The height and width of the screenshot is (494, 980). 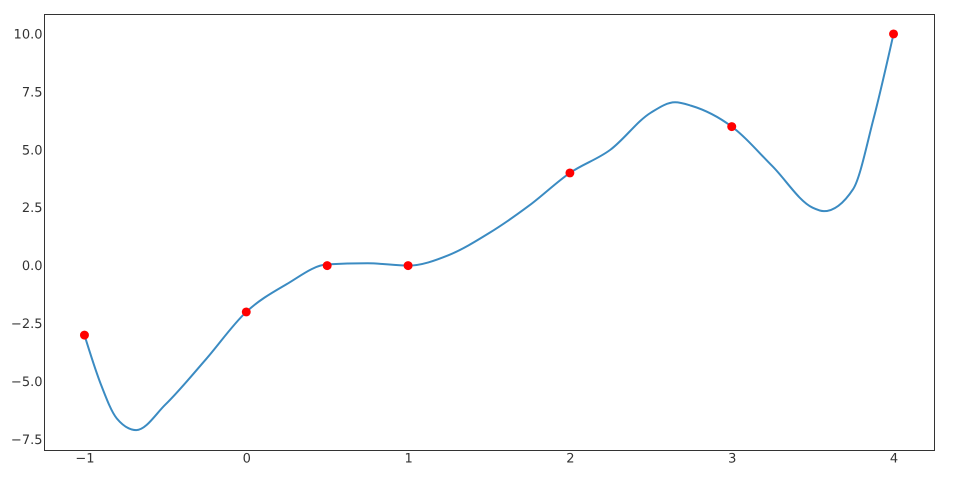 I want to click on x-tick-label: 0, so click(x=246, y=459).